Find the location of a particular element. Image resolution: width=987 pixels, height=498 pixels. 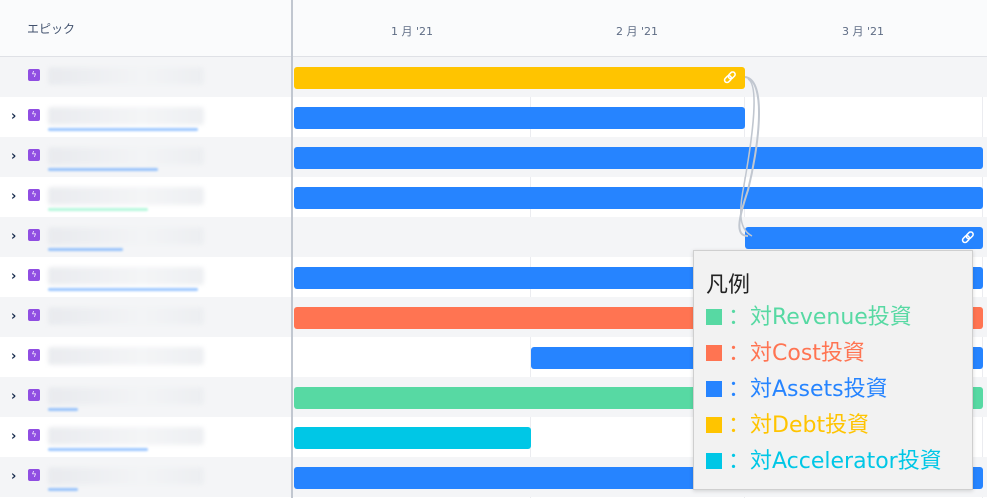

legend-item: ：対Accelerator投資 is located at coordinates (824, 462).